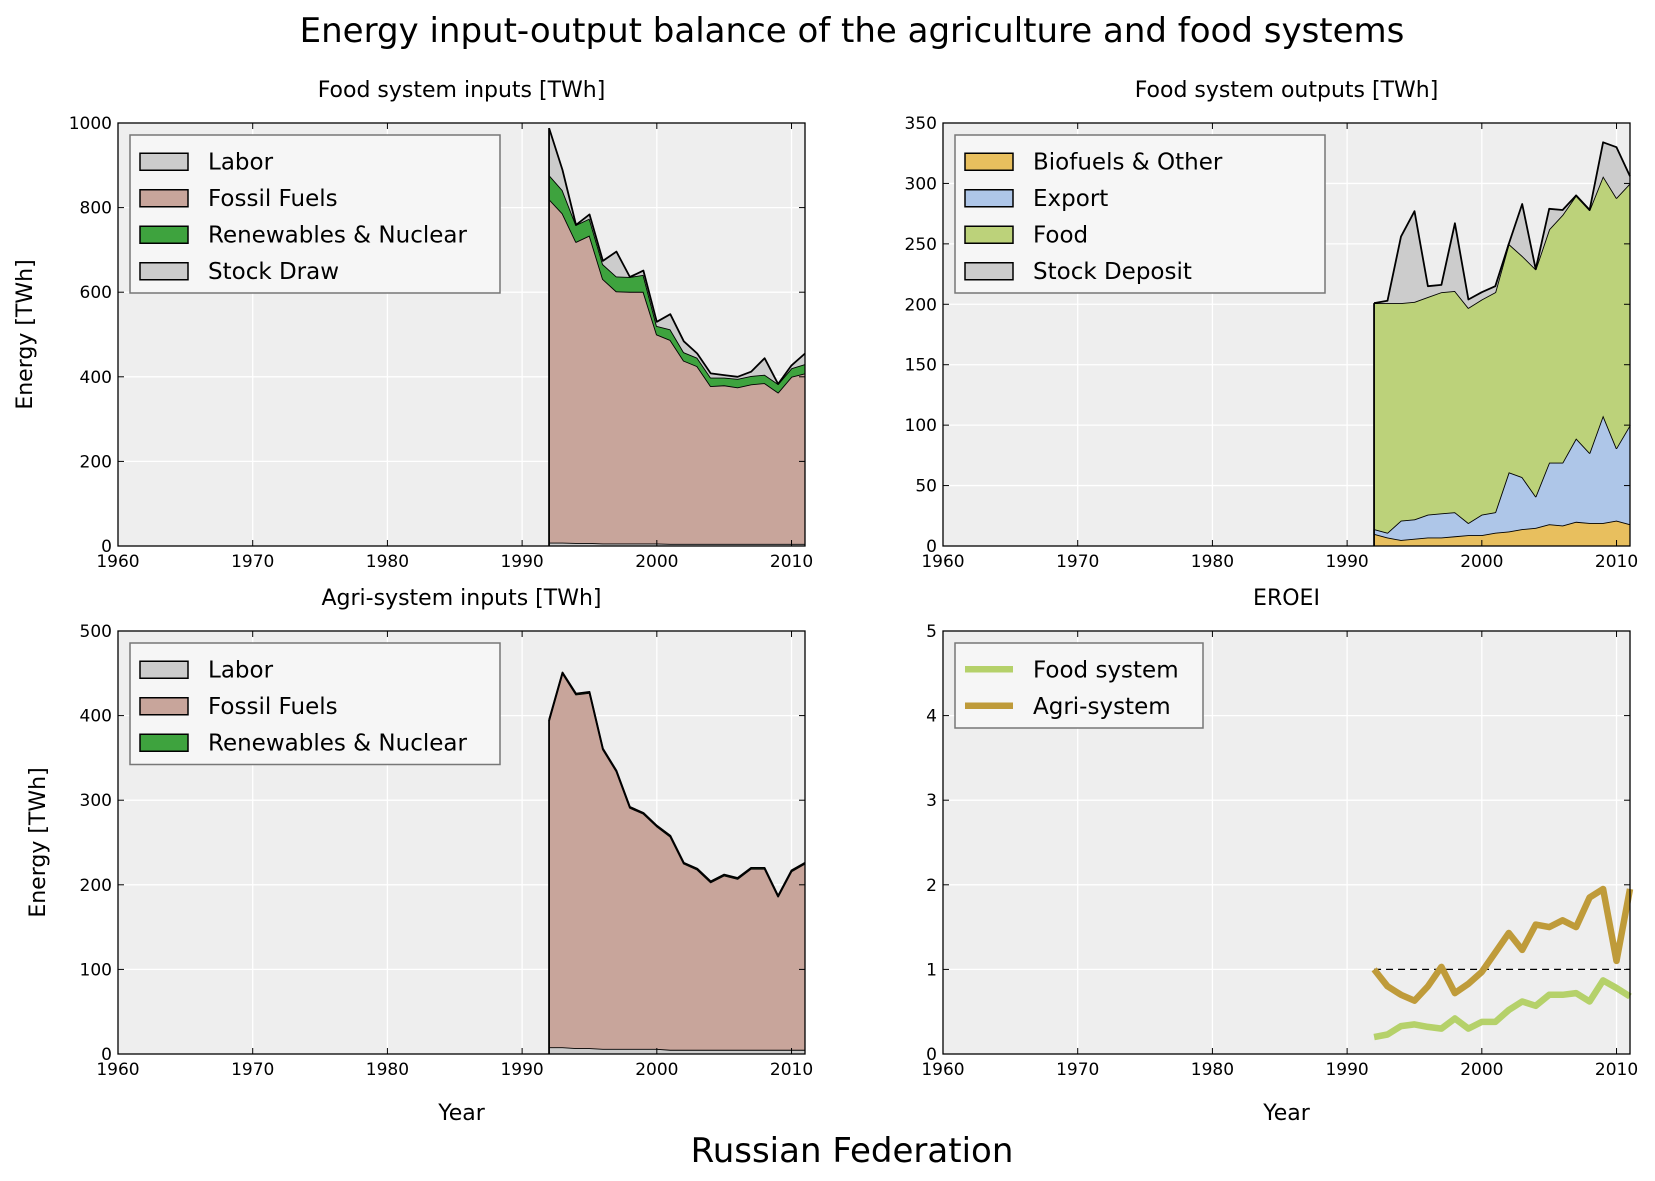  I want to click on panel-title: Food system inputs [TWh], so click(462, 90).